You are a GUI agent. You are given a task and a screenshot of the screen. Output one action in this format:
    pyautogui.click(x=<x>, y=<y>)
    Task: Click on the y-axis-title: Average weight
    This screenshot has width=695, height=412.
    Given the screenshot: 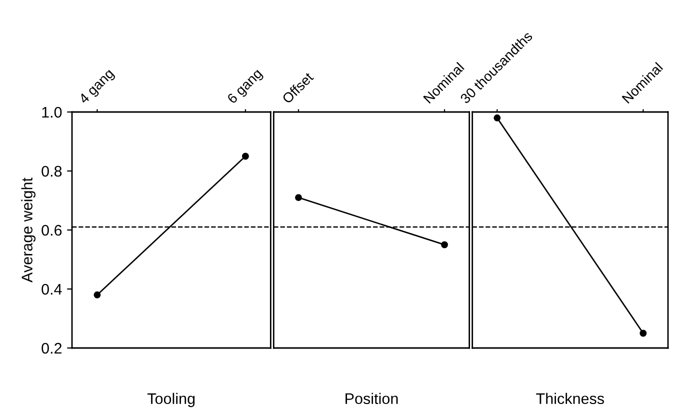 What is the action you would take?
    pyautogui.click(x=28, y=230)
    